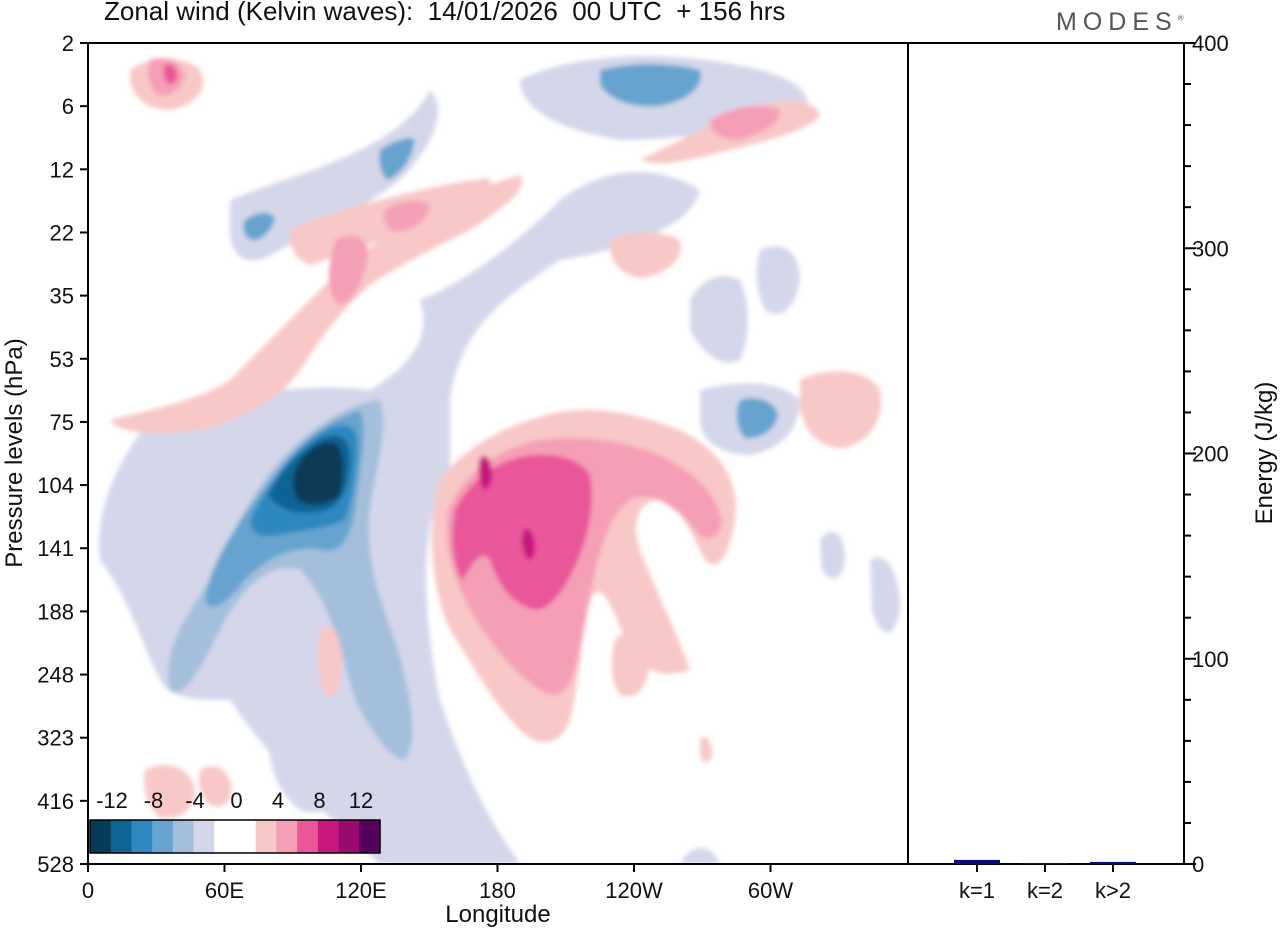 Image resolution: width=1280 pixels, height=930 pixels. Describe the element at coordinates (634, 890) in the screenshot. I see `x-tick-label: 120W` at that location.